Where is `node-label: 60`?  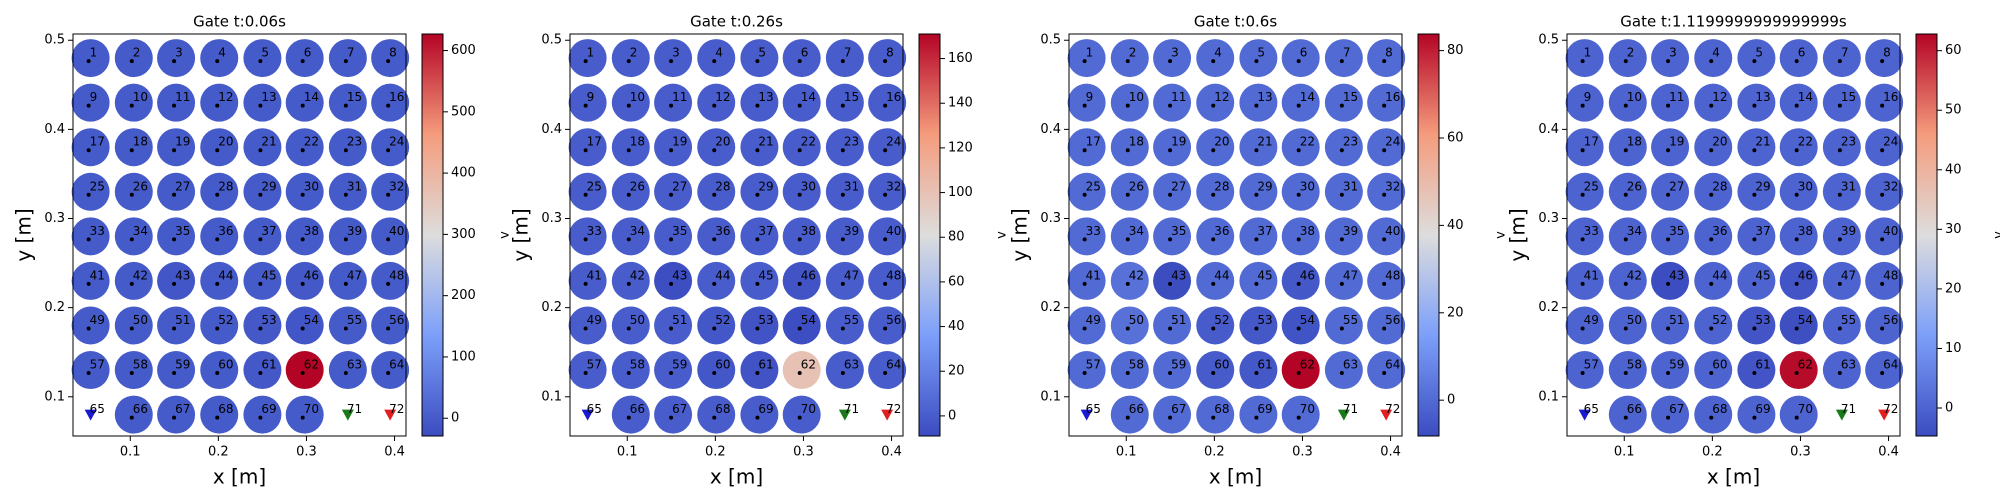 node-label: 60 is located at coordinates (1221, 365).